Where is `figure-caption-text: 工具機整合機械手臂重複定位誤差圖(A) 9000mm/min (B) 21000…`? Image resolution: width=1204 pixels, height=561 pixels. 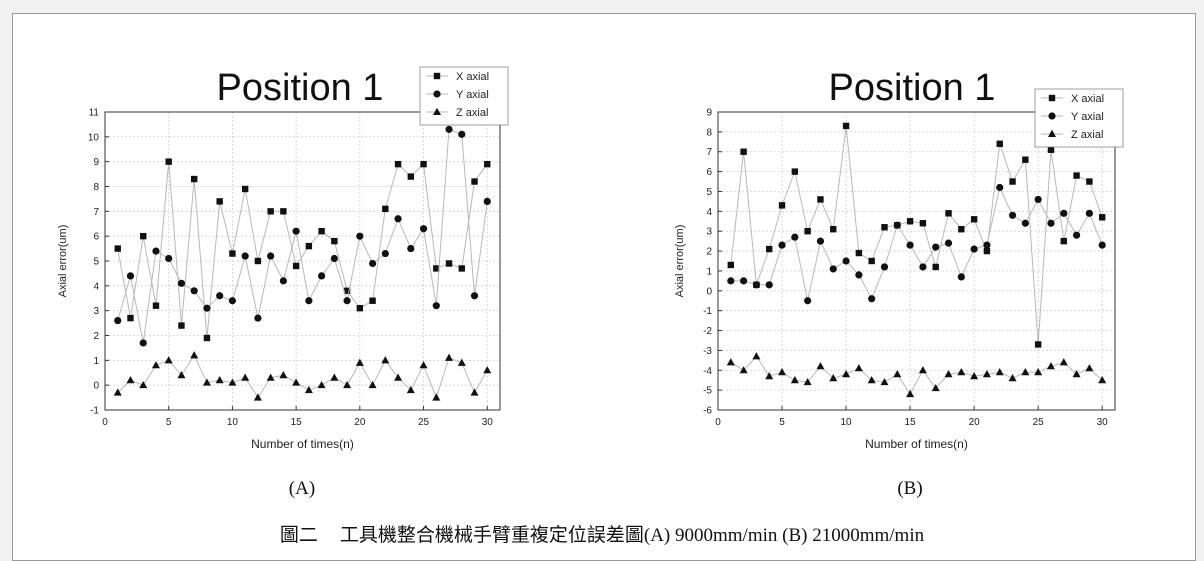
figure-caption-text: 工具機整合機械手臂重複定位誤差圖(A) 9000mm/min (B) 21000… is located at coordinates (632, 535).